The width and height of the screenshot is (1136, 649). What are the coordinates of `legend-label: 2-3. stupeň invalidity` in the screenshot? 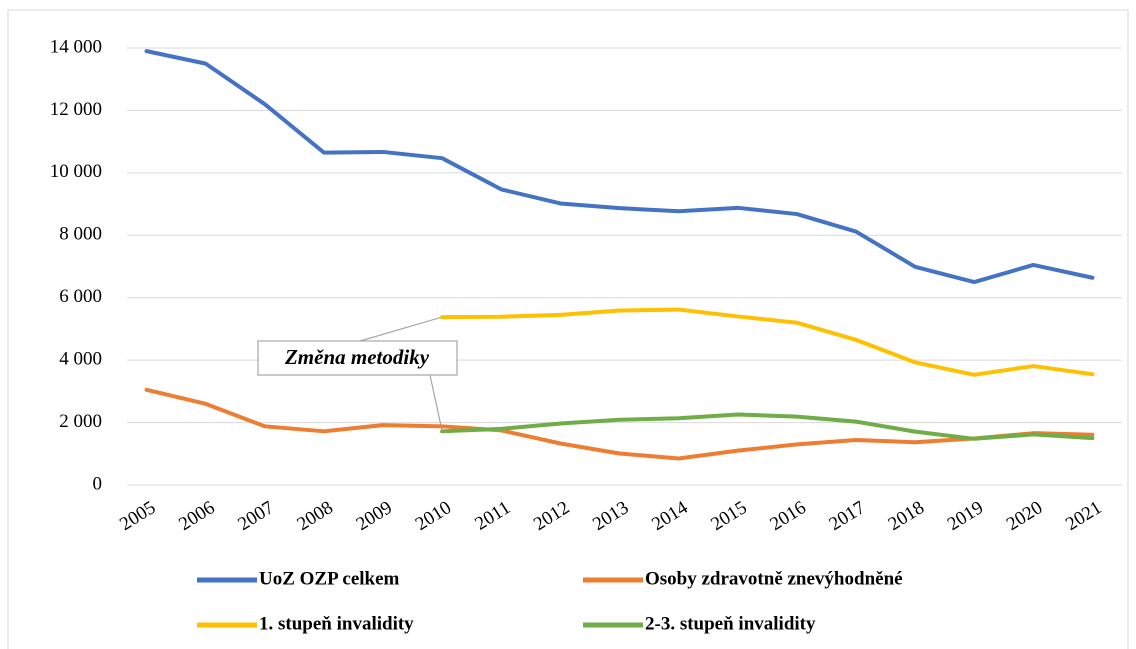 It's located at (730, 623).